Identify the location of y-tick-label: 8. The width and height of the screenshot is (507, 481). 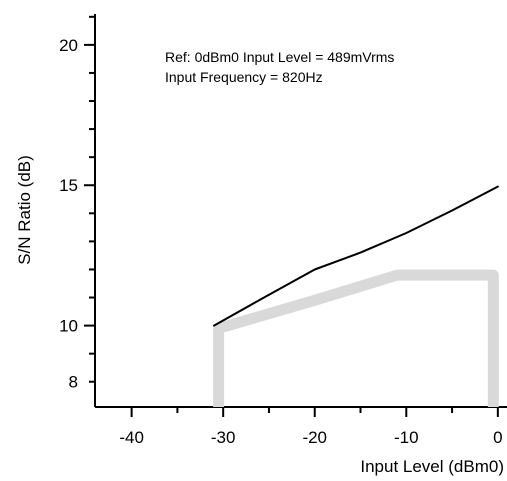
(73, 382).